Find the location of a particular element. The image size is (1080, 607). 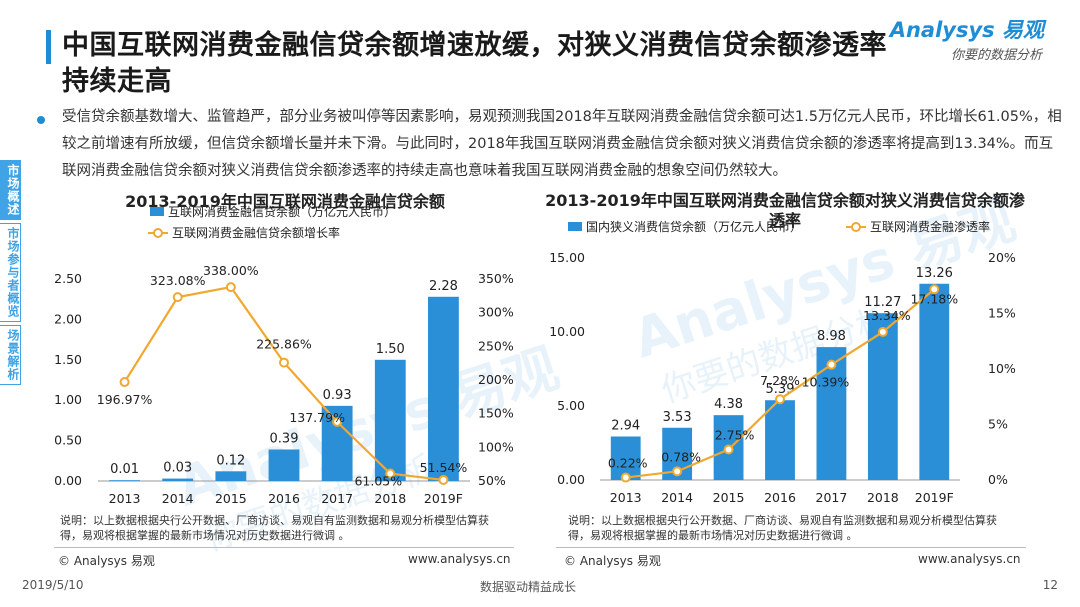

chart2-y-right-tick: 20% is located at coordinates (1002, 257).